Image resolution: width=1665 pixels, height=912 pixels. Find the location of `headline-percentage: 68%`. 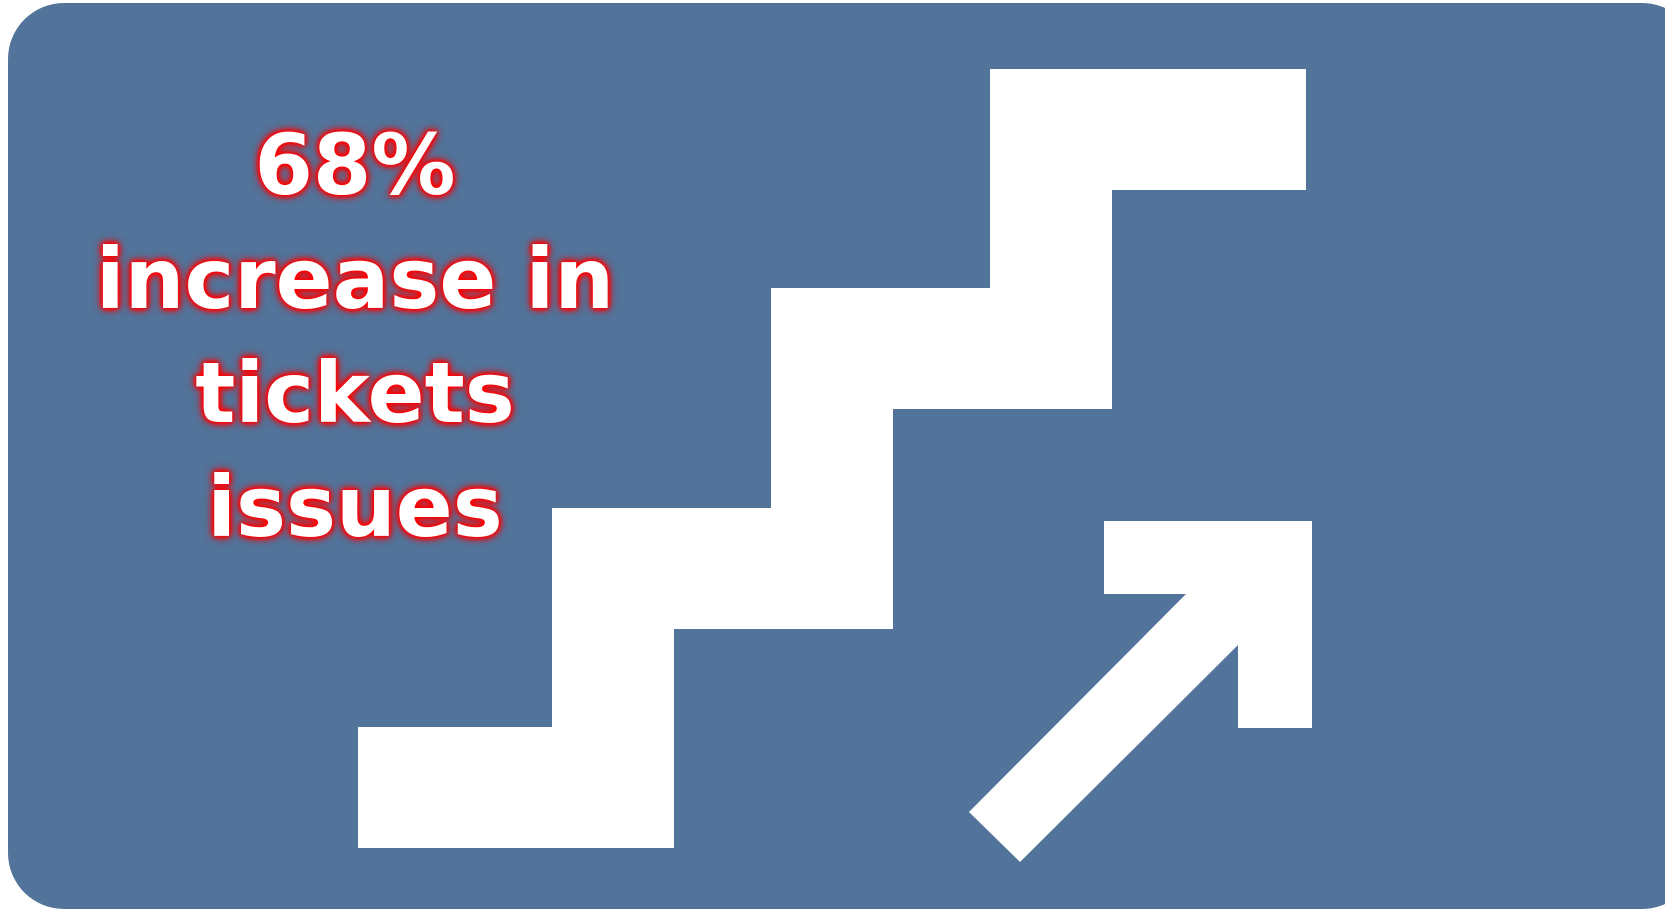

headline-percentage: 68% is located at coordinates (355, 165).